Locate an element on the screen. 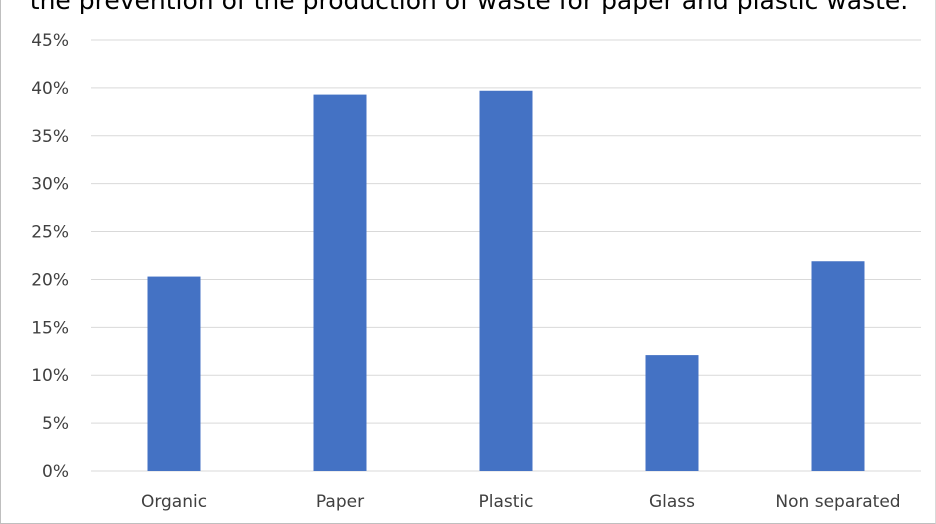 Image resolution: width=936 pixels, height=524 pixels. bar-non-separated is located at coordinates (838, 366).